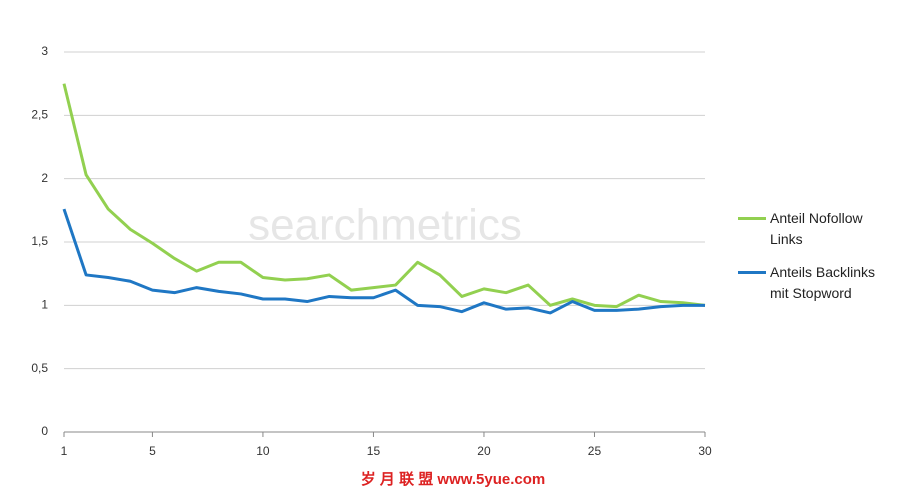 The image size is (905, 489). Describe the element at coordinates (39, 241) in the screenshot. I see `y-tick-label: 1,5` at that location.